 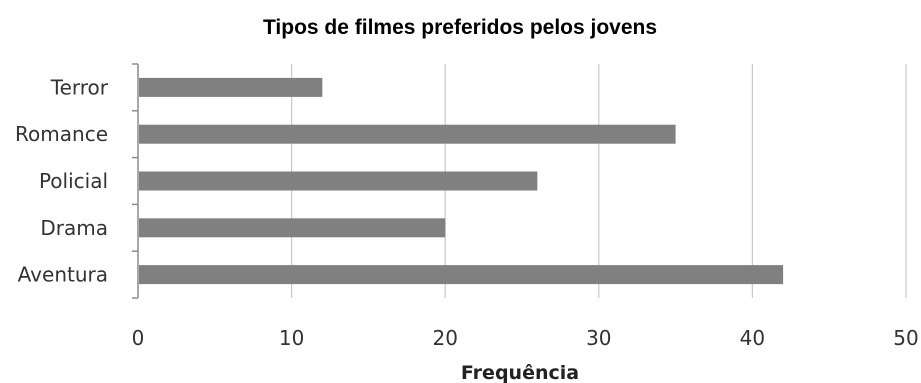 I want to click on x-axis-title: Frequência, so click(x=520, y=372).